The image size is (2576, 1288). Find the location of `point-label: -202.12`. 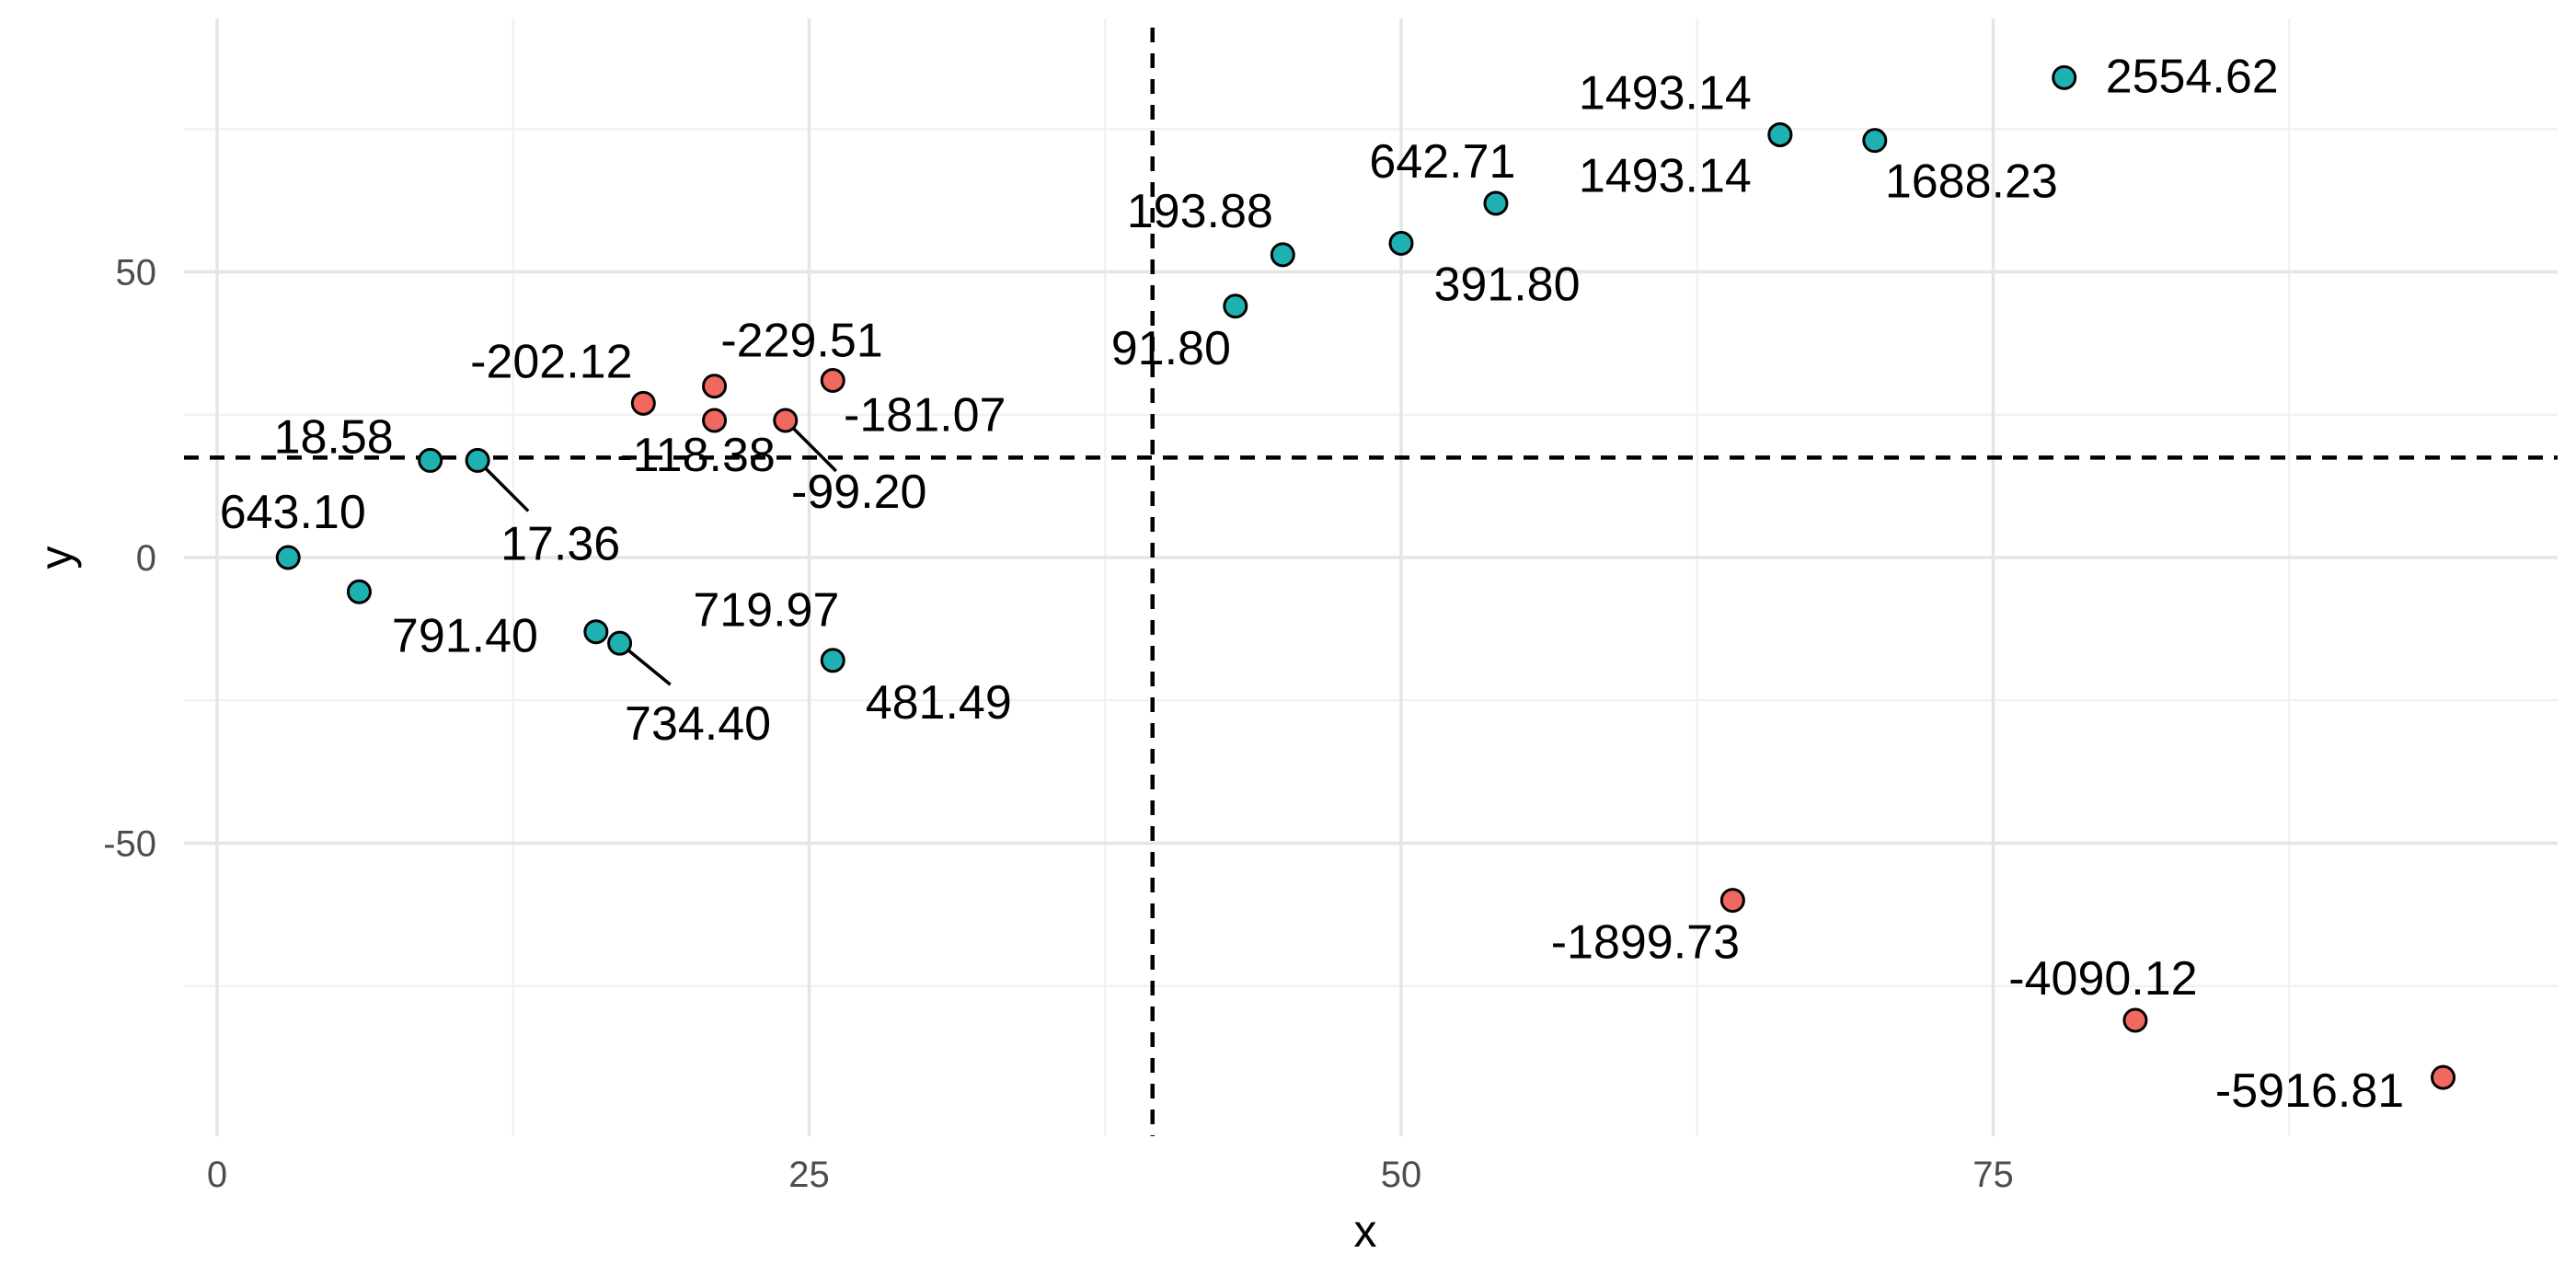

point-label: -202.12 is located at coordinates (551, 361).